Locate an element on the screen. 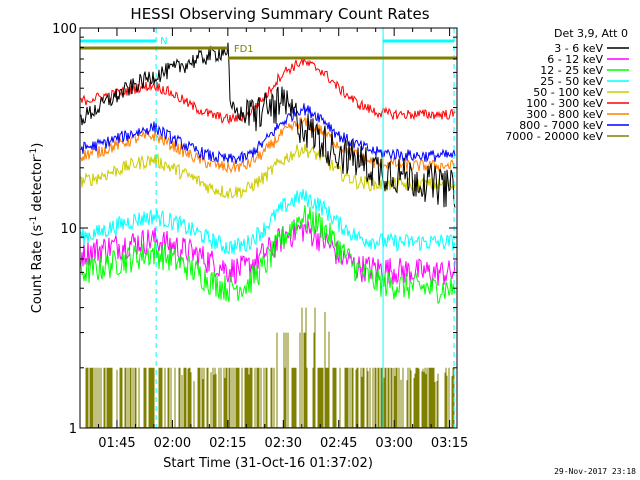 Image resolution: width=640 pixels, height=480 pixels. legend-entry-label: 800 - 7000 keV is located at coordinates (561, 125).